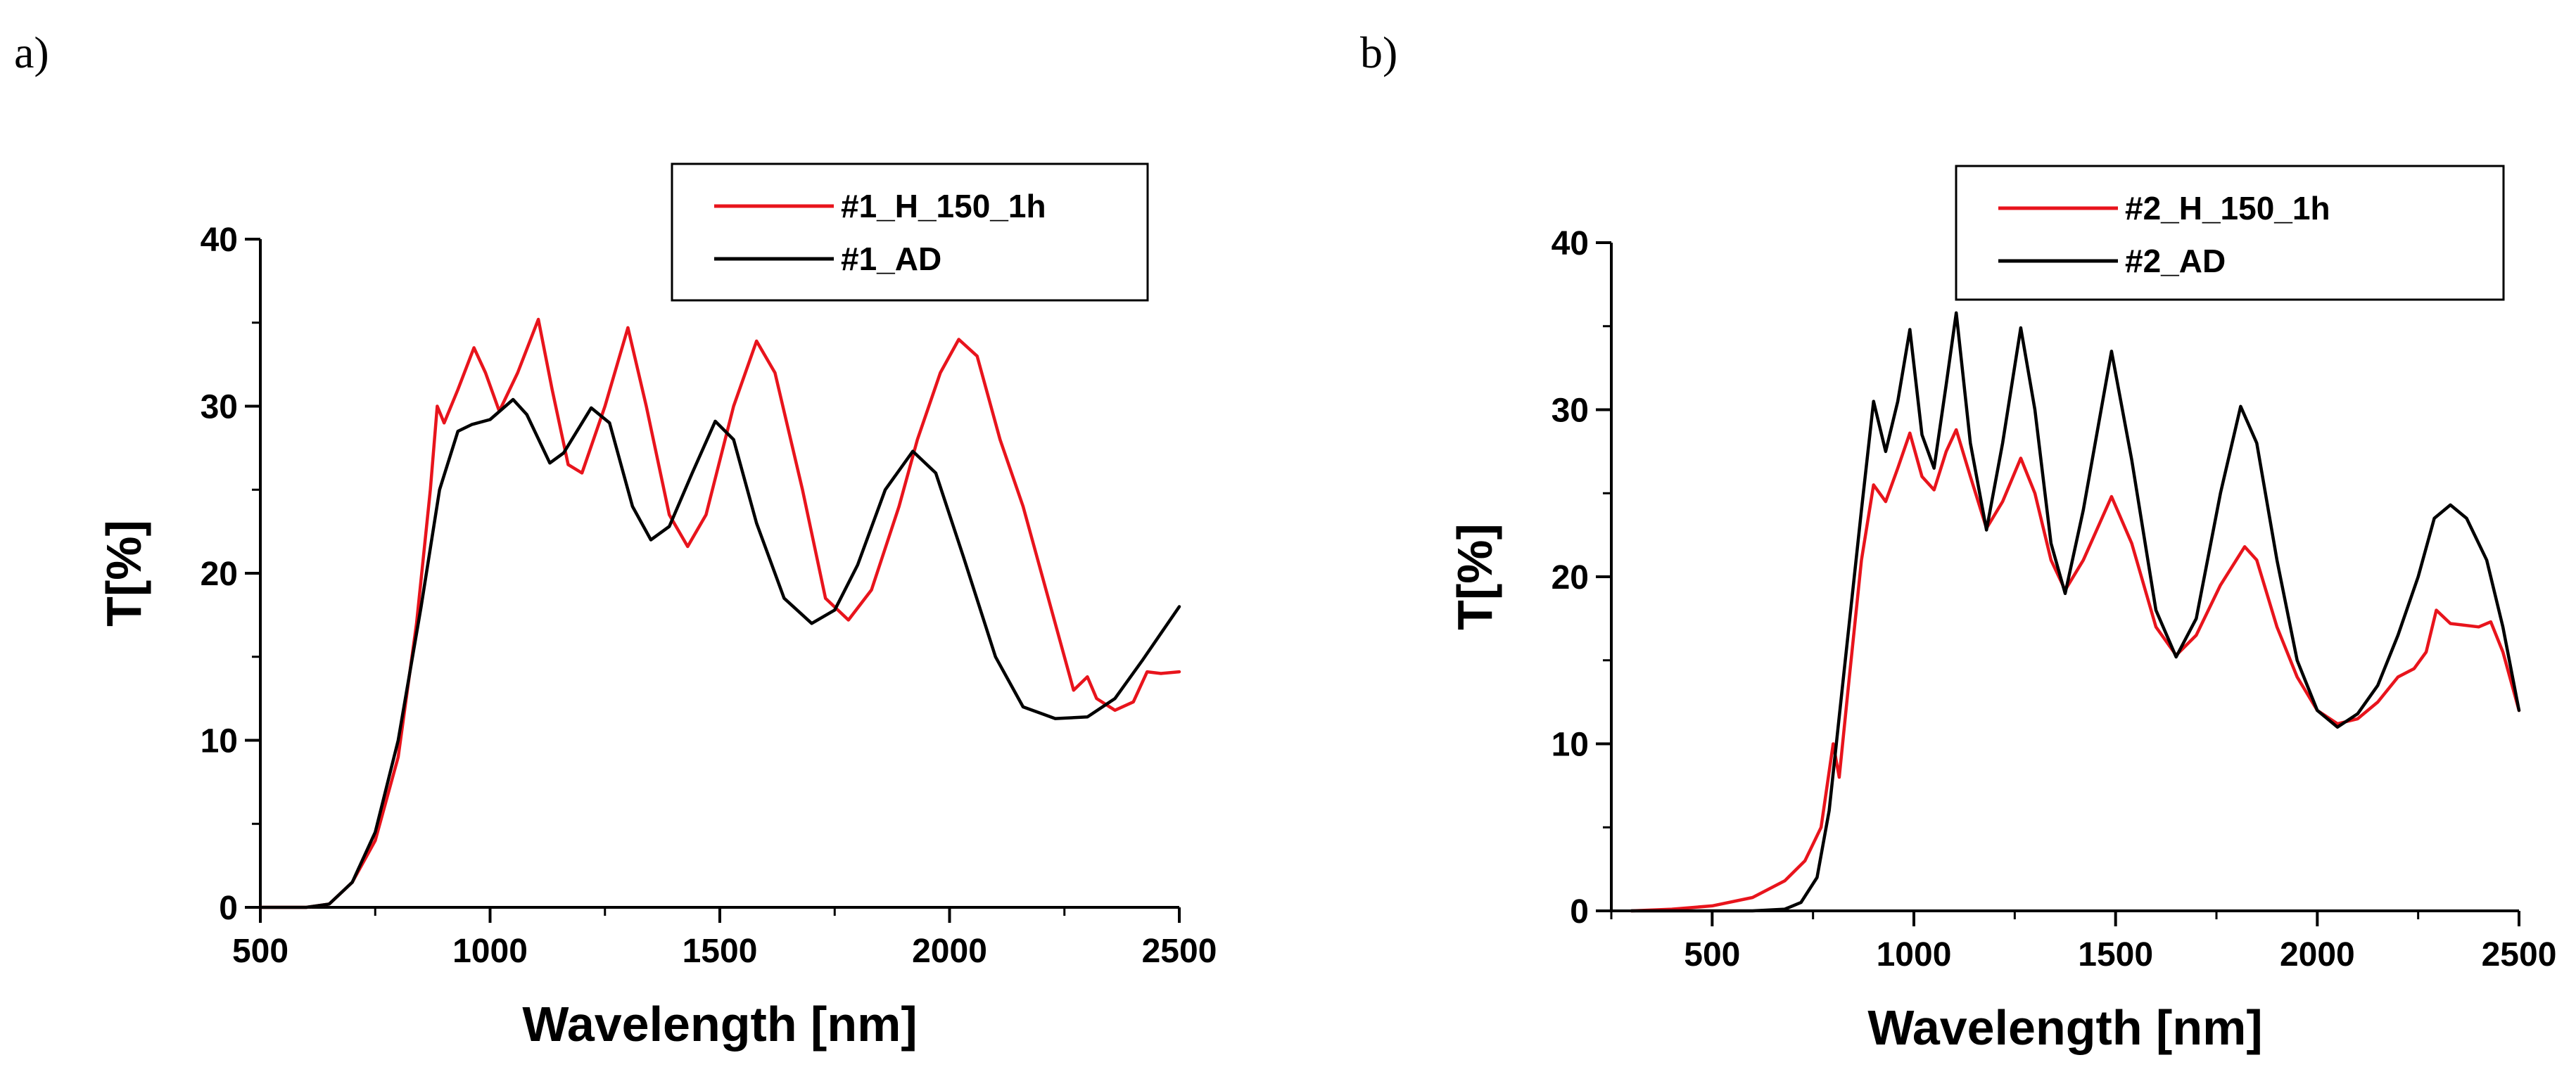 The width and height of the screenshot is (2576, 1086). Describe the element at coordinates (2227, 208) in the screenshot. I see `legend-label: #2_H_150_1h` at that location.